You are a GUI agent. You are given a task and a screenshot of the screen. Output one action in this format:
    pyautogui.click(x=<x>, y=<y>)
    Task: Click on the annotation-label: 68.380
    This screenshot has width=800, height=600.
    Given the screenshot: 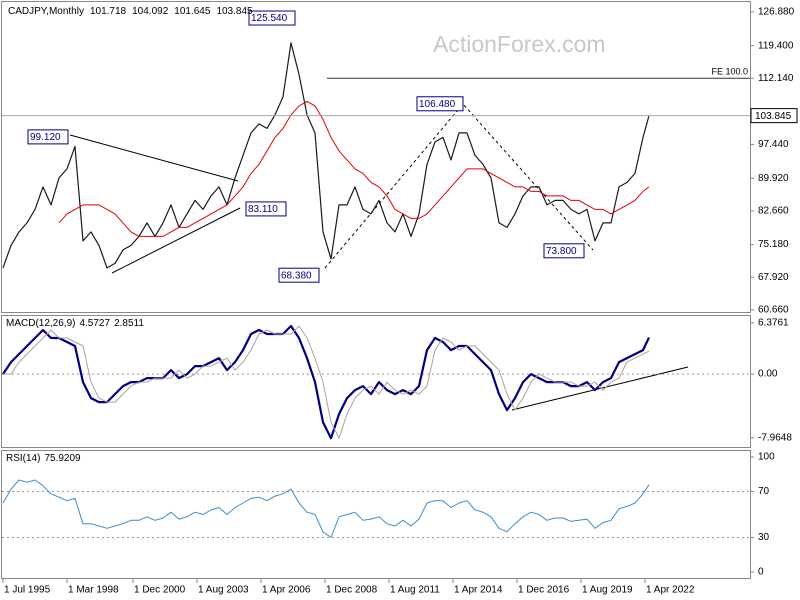 What is the action you would take?
    pyautogui.click(x=296, y=275)
    